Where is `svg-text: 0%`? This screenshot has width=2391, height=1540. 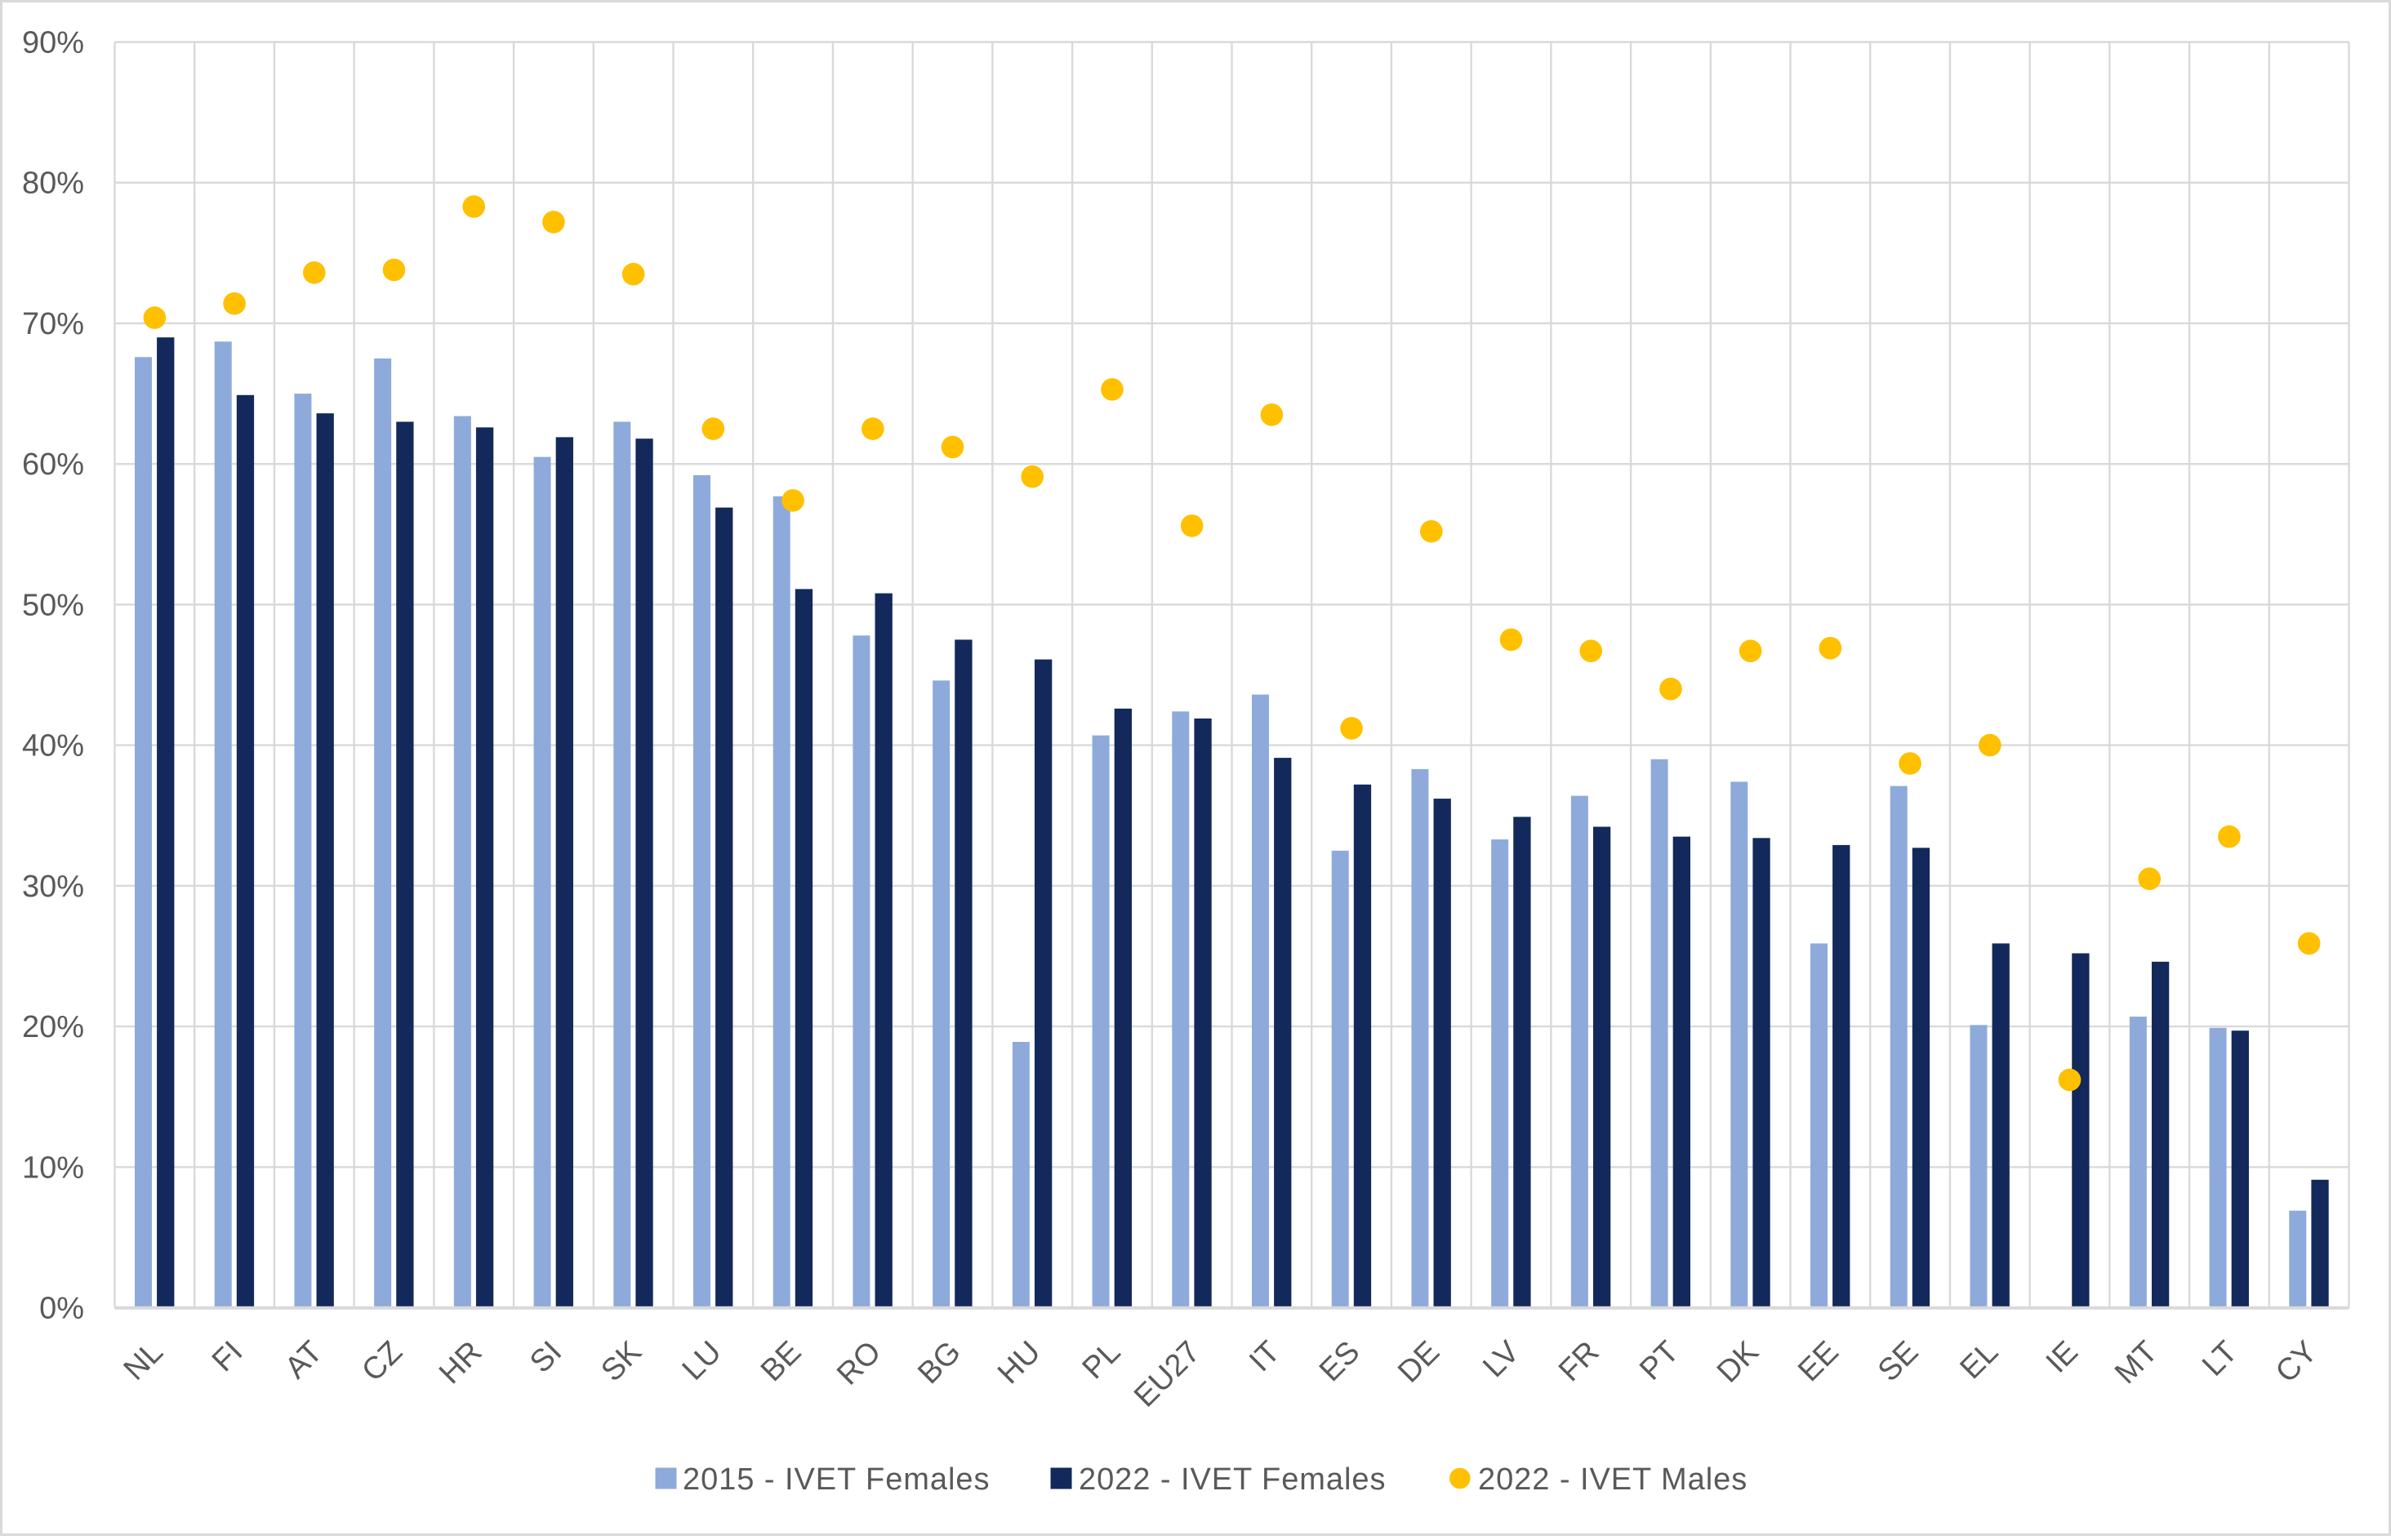
svg-text: 0% is located at coordinates (61, 1309).